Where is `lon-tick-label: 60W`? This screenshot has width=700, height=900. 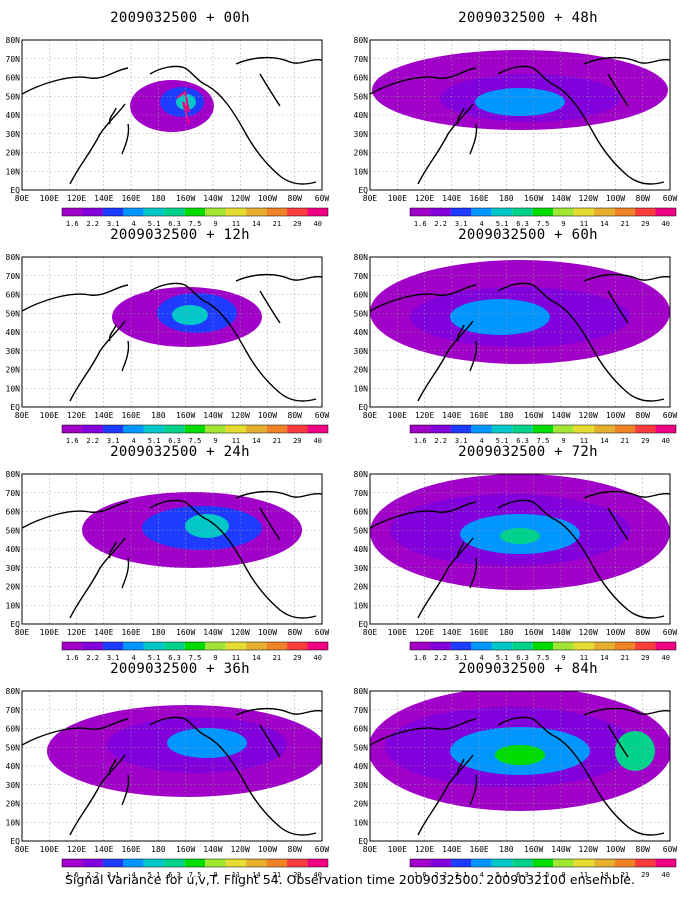 lon-tick-label: 60W is located at coordinates (670, 632).